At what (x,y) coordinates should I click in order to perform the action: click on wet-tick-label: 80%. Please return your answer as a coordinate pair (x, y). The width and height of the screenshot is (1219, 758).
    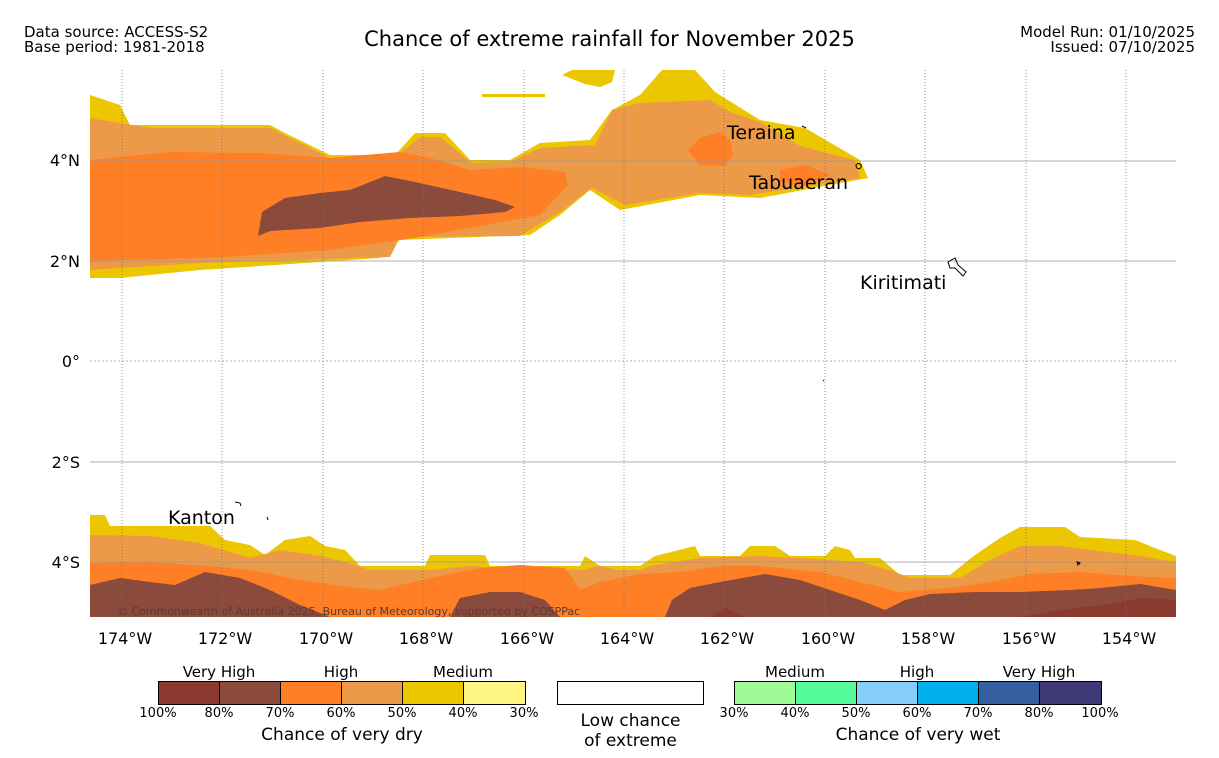
    Looking at the image, I should click on (1039, 713).